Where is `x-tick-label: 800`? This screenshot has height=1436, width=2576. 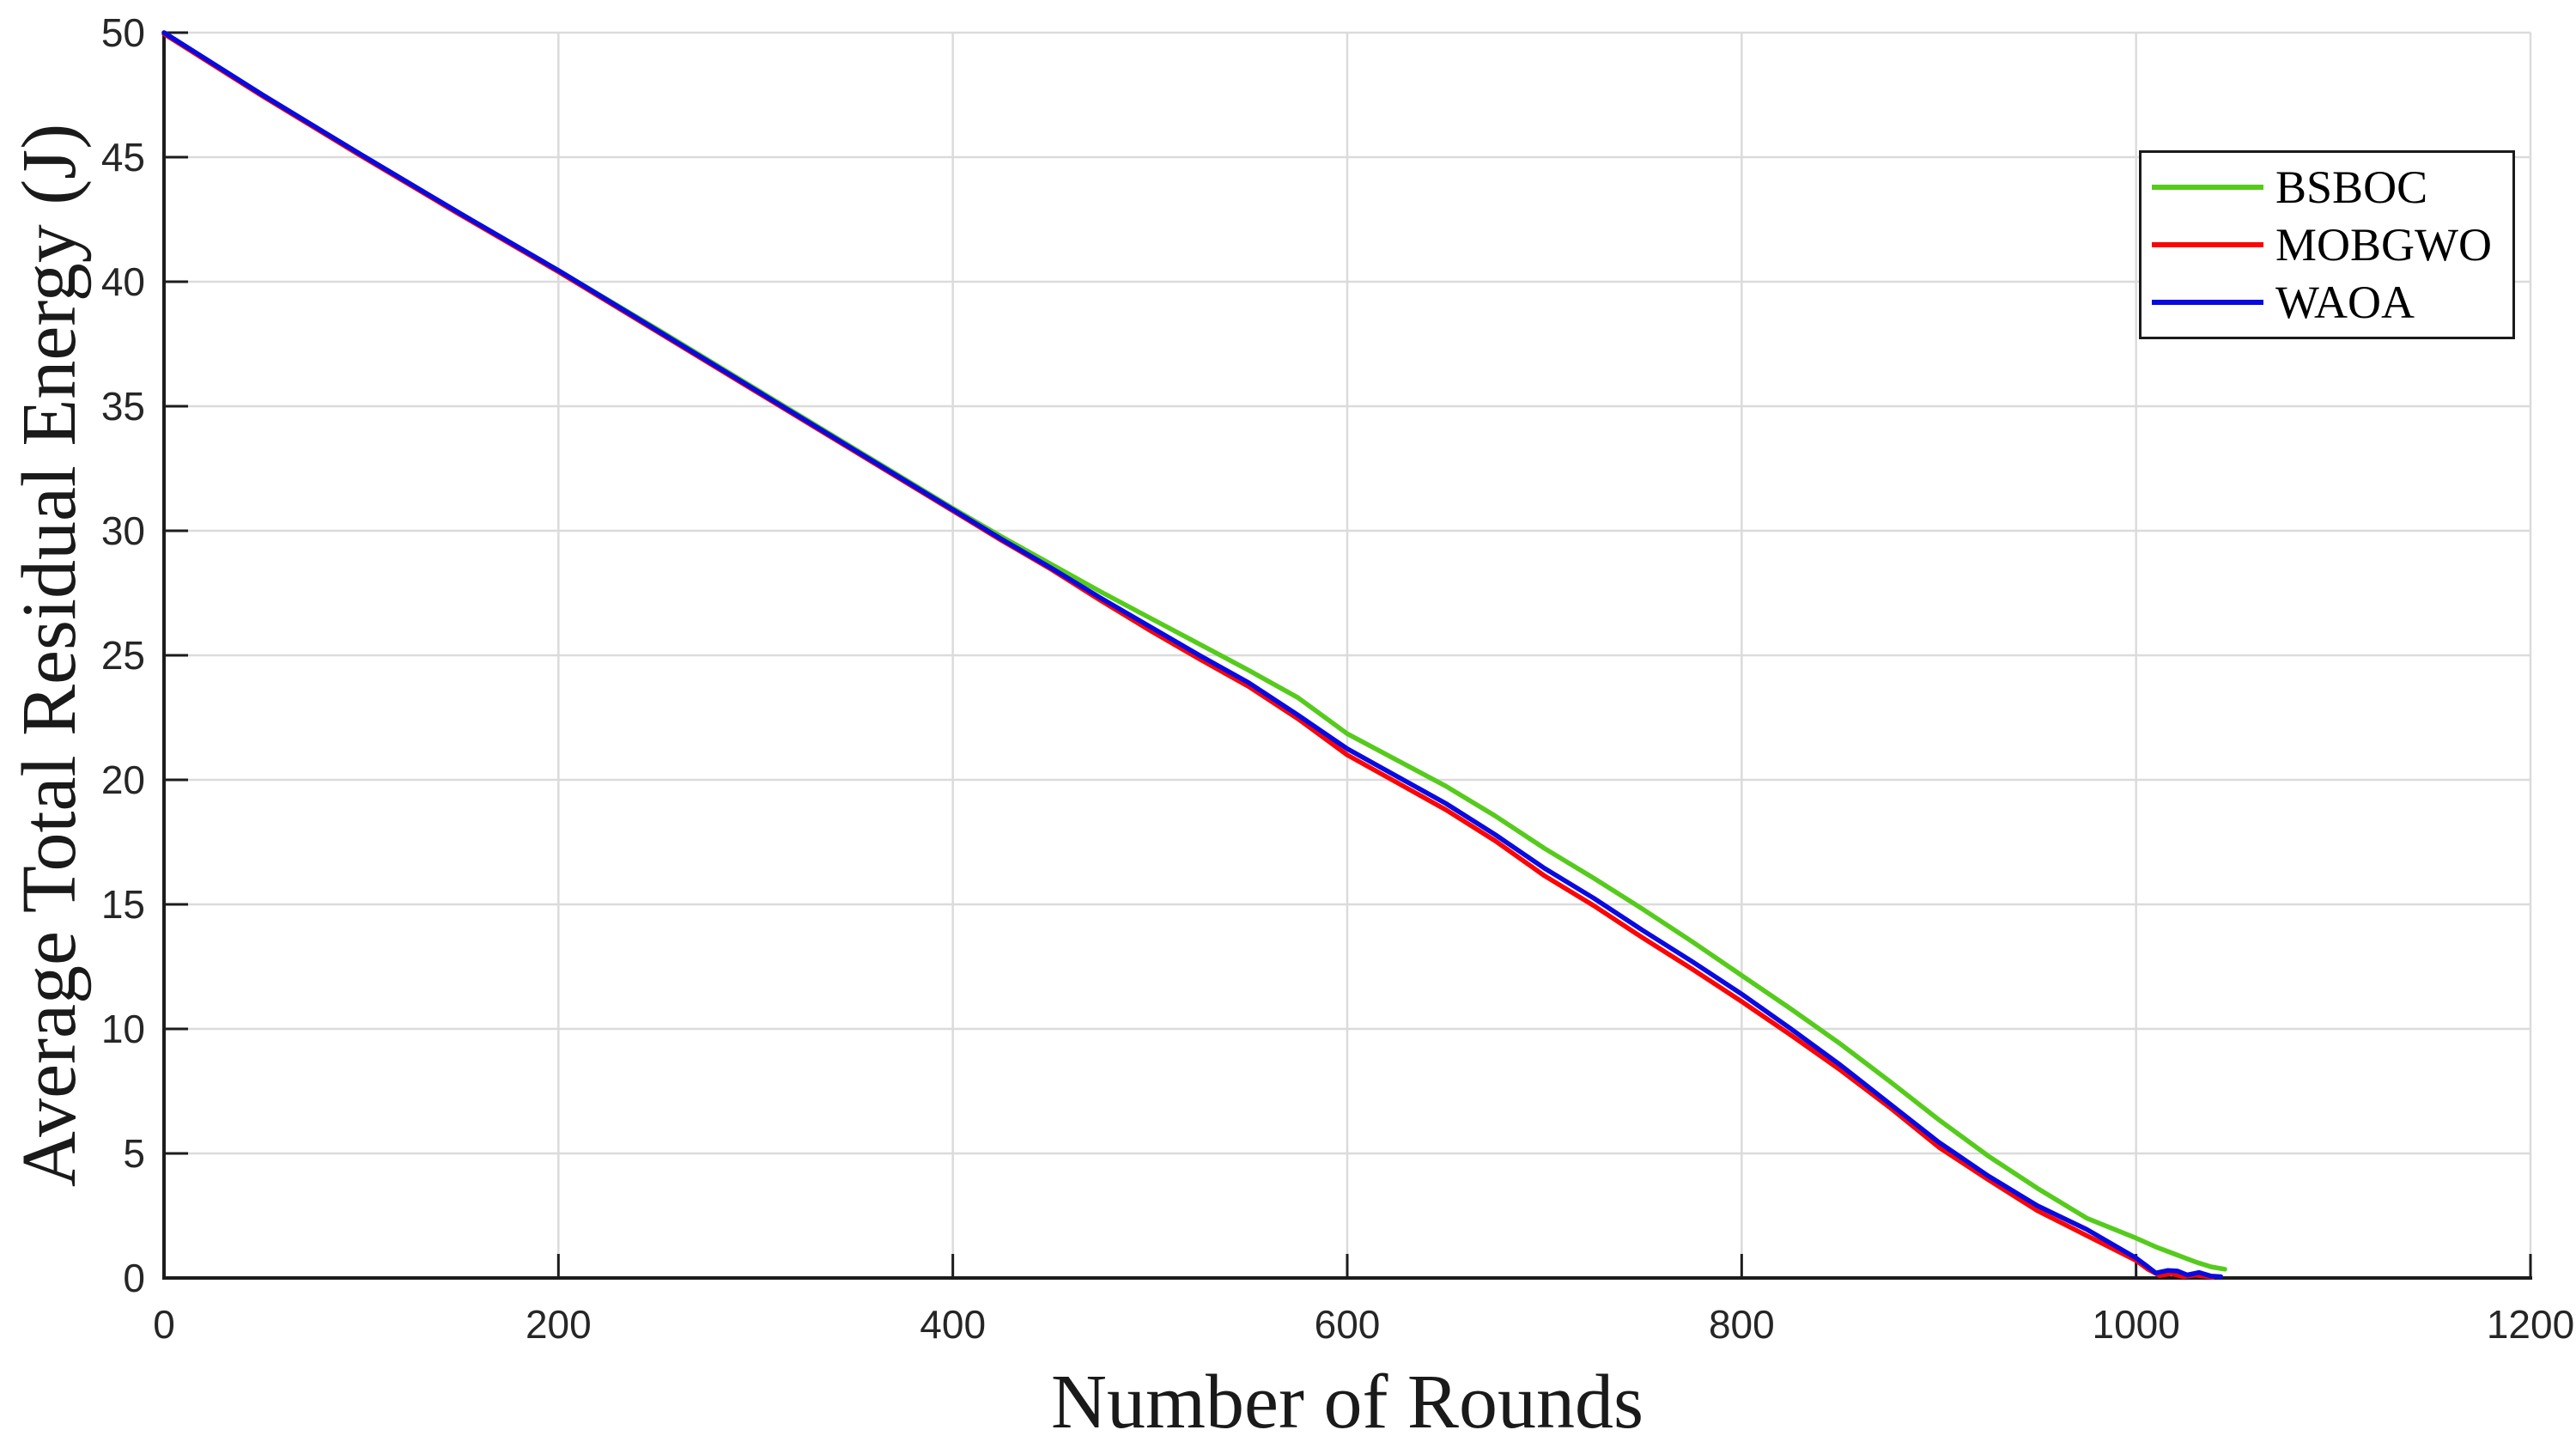 x-tick-label: 800 is located at coordinates (1742, 1324).